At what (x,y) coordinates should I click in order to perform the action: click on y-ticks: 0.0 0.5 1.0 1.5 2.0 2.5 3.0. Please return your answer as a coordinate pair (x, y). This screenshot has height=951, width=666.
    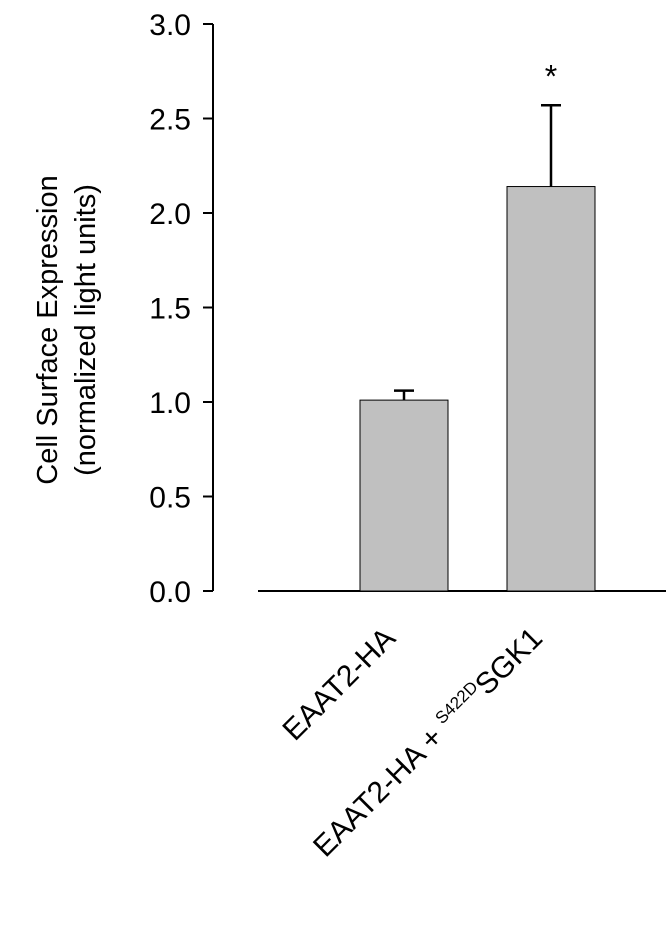
    Looking at the image, I should click on (181, 309).